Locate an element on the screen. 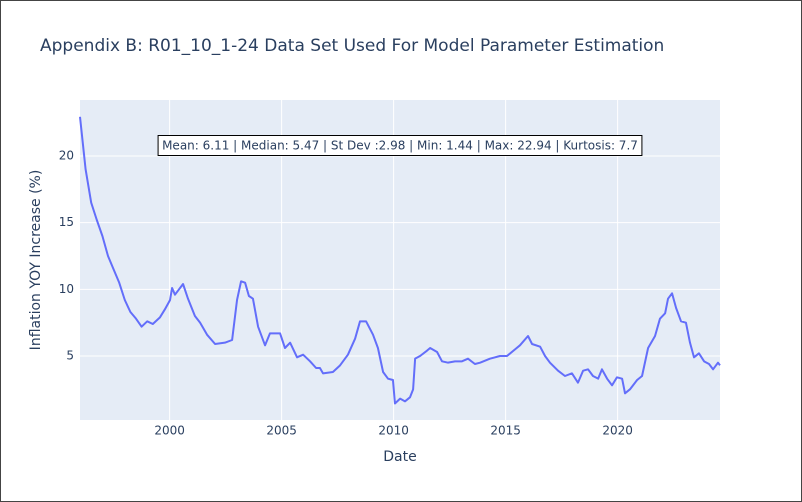 The height and width of the screenshot is (502, 802). x-tick-label: 2005 is located at coordinates (281, 431).